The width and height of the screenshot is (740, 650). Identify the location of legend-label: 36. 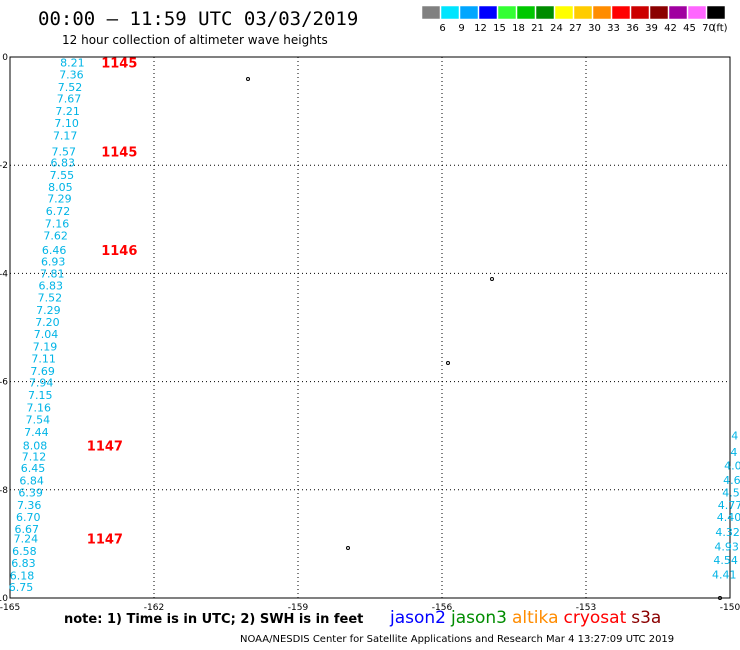
(632, 28).